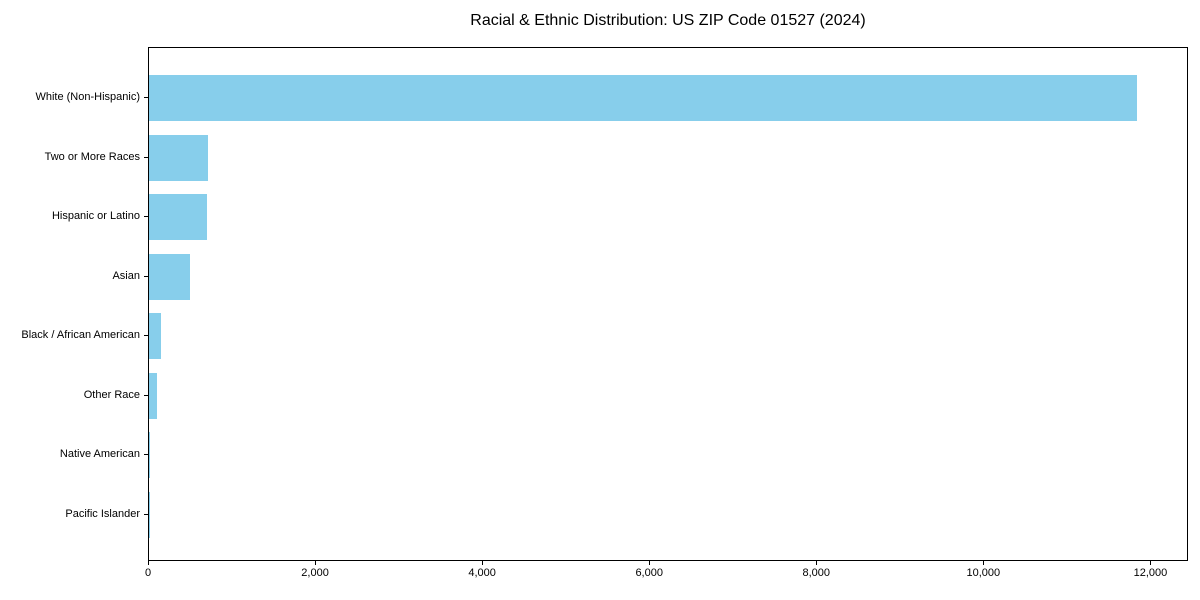  What do you see at coordinates (126, 275) in the screenshot?
I see `y-tick-label: Asian` at bounding box center [126, 275].